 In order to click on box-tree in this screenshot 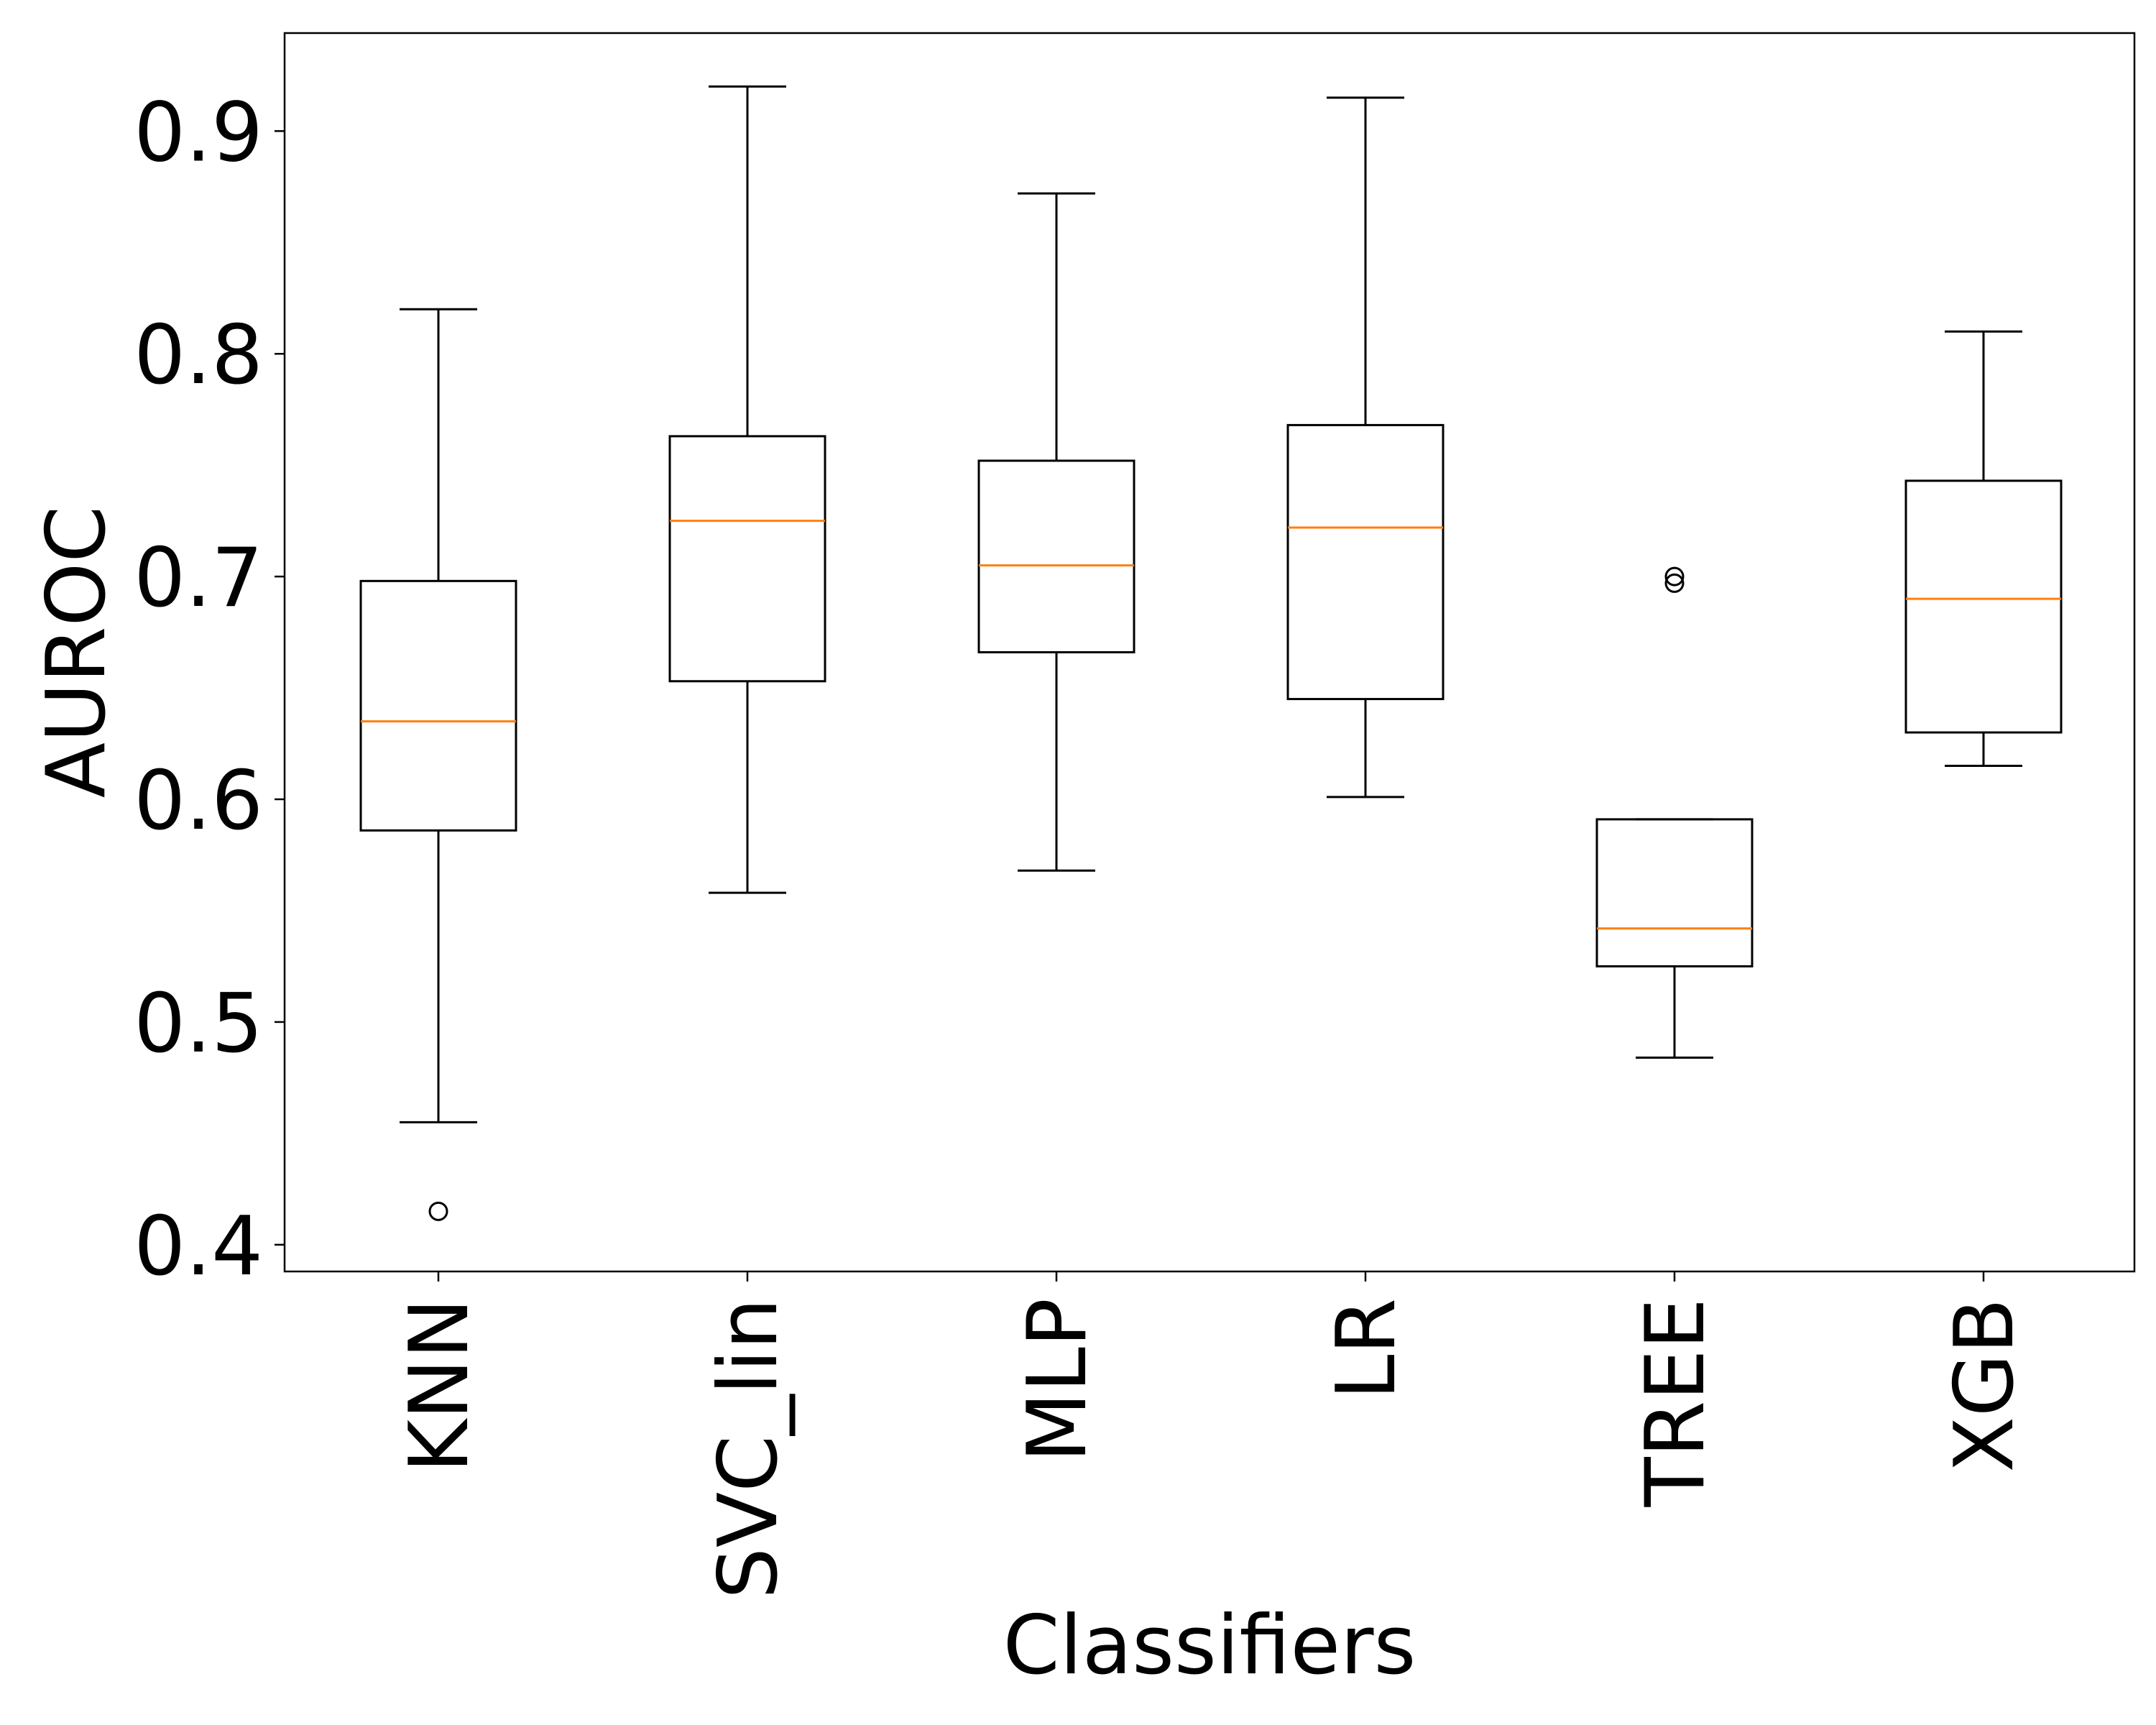, I will do `click(1674, 812)`.